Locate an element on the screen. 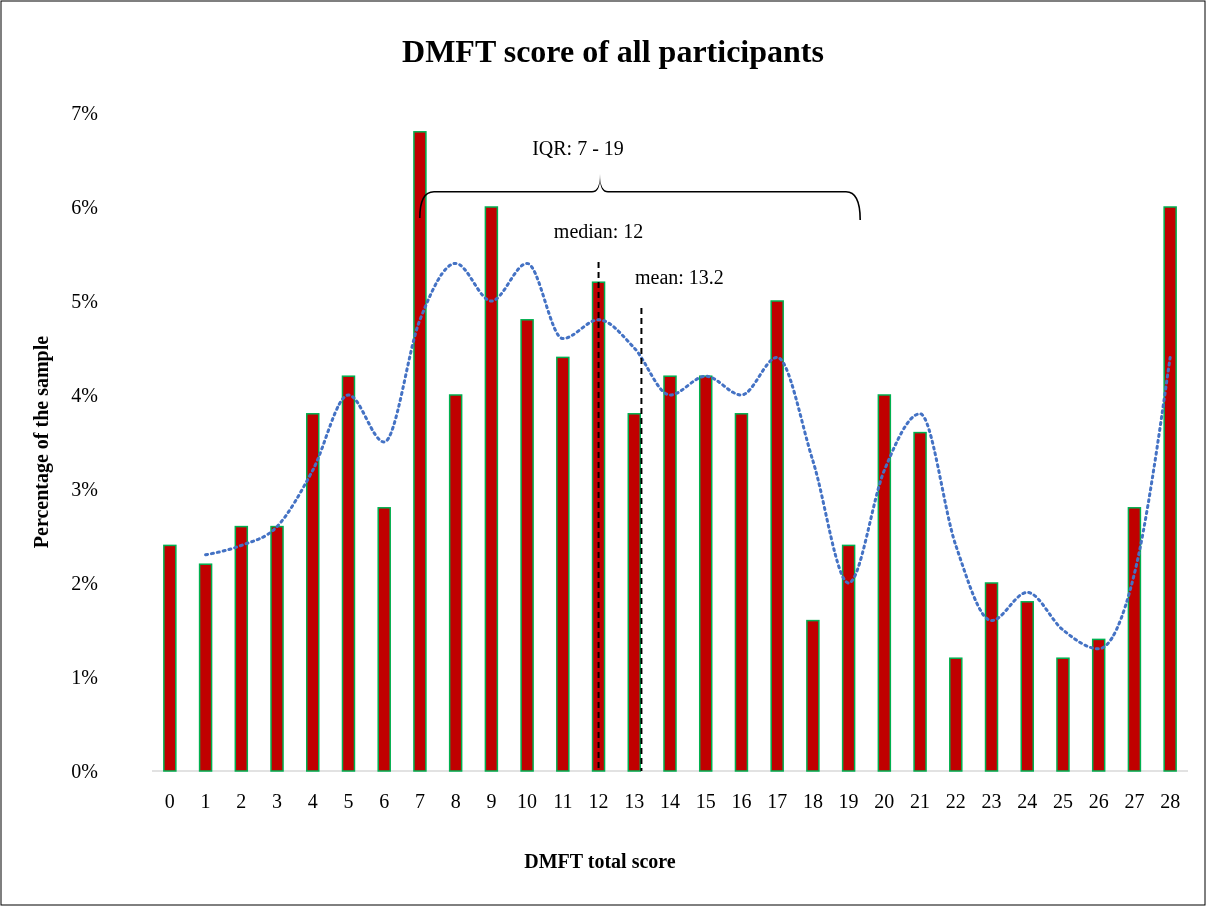  x-tick-label: 2 is located at coordinates (241, 801).